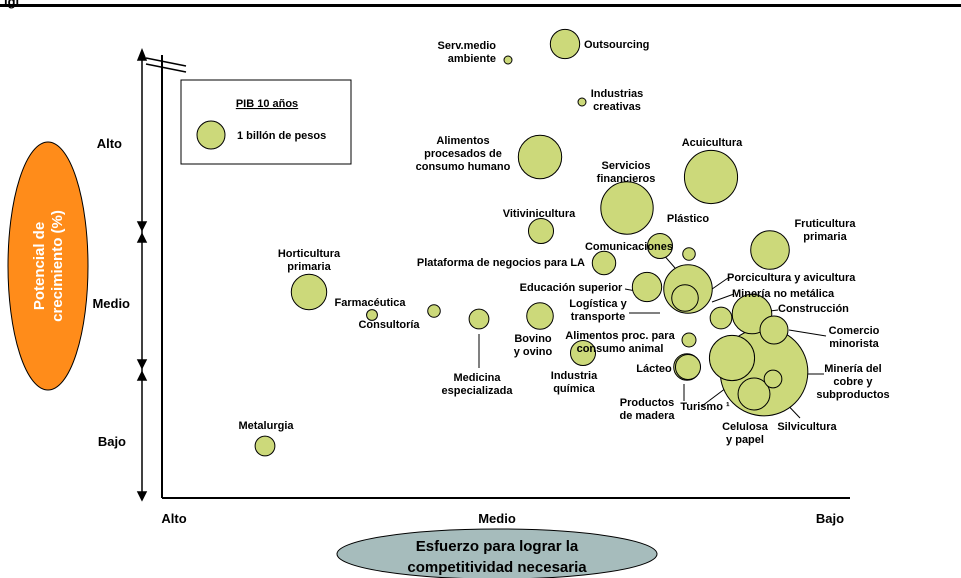 The image size is (961, 578). What do you see at coordinates (660, 246) in the screenshot?
I see `bubble-comunicaciones` at bounding box center [660, 246].